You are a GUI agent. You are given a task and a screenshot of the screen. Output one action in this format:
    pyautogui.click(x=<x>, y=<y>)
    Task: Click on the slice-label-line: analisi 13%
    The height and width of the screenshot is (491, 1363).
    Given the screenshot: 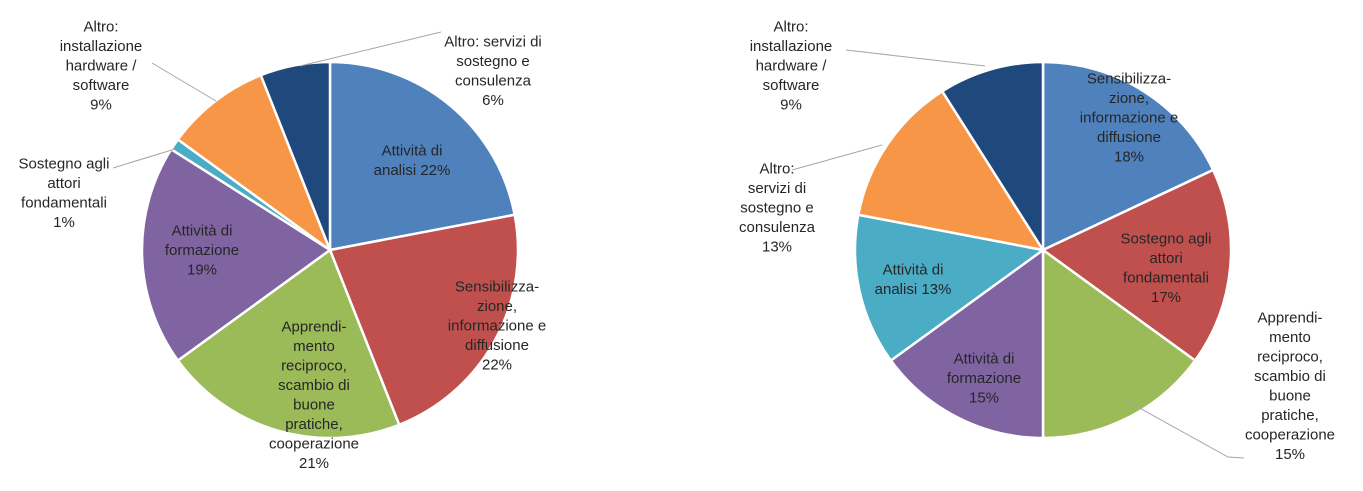 What is the action you would take?
    pyautogui.click(x=913, y=289)
    